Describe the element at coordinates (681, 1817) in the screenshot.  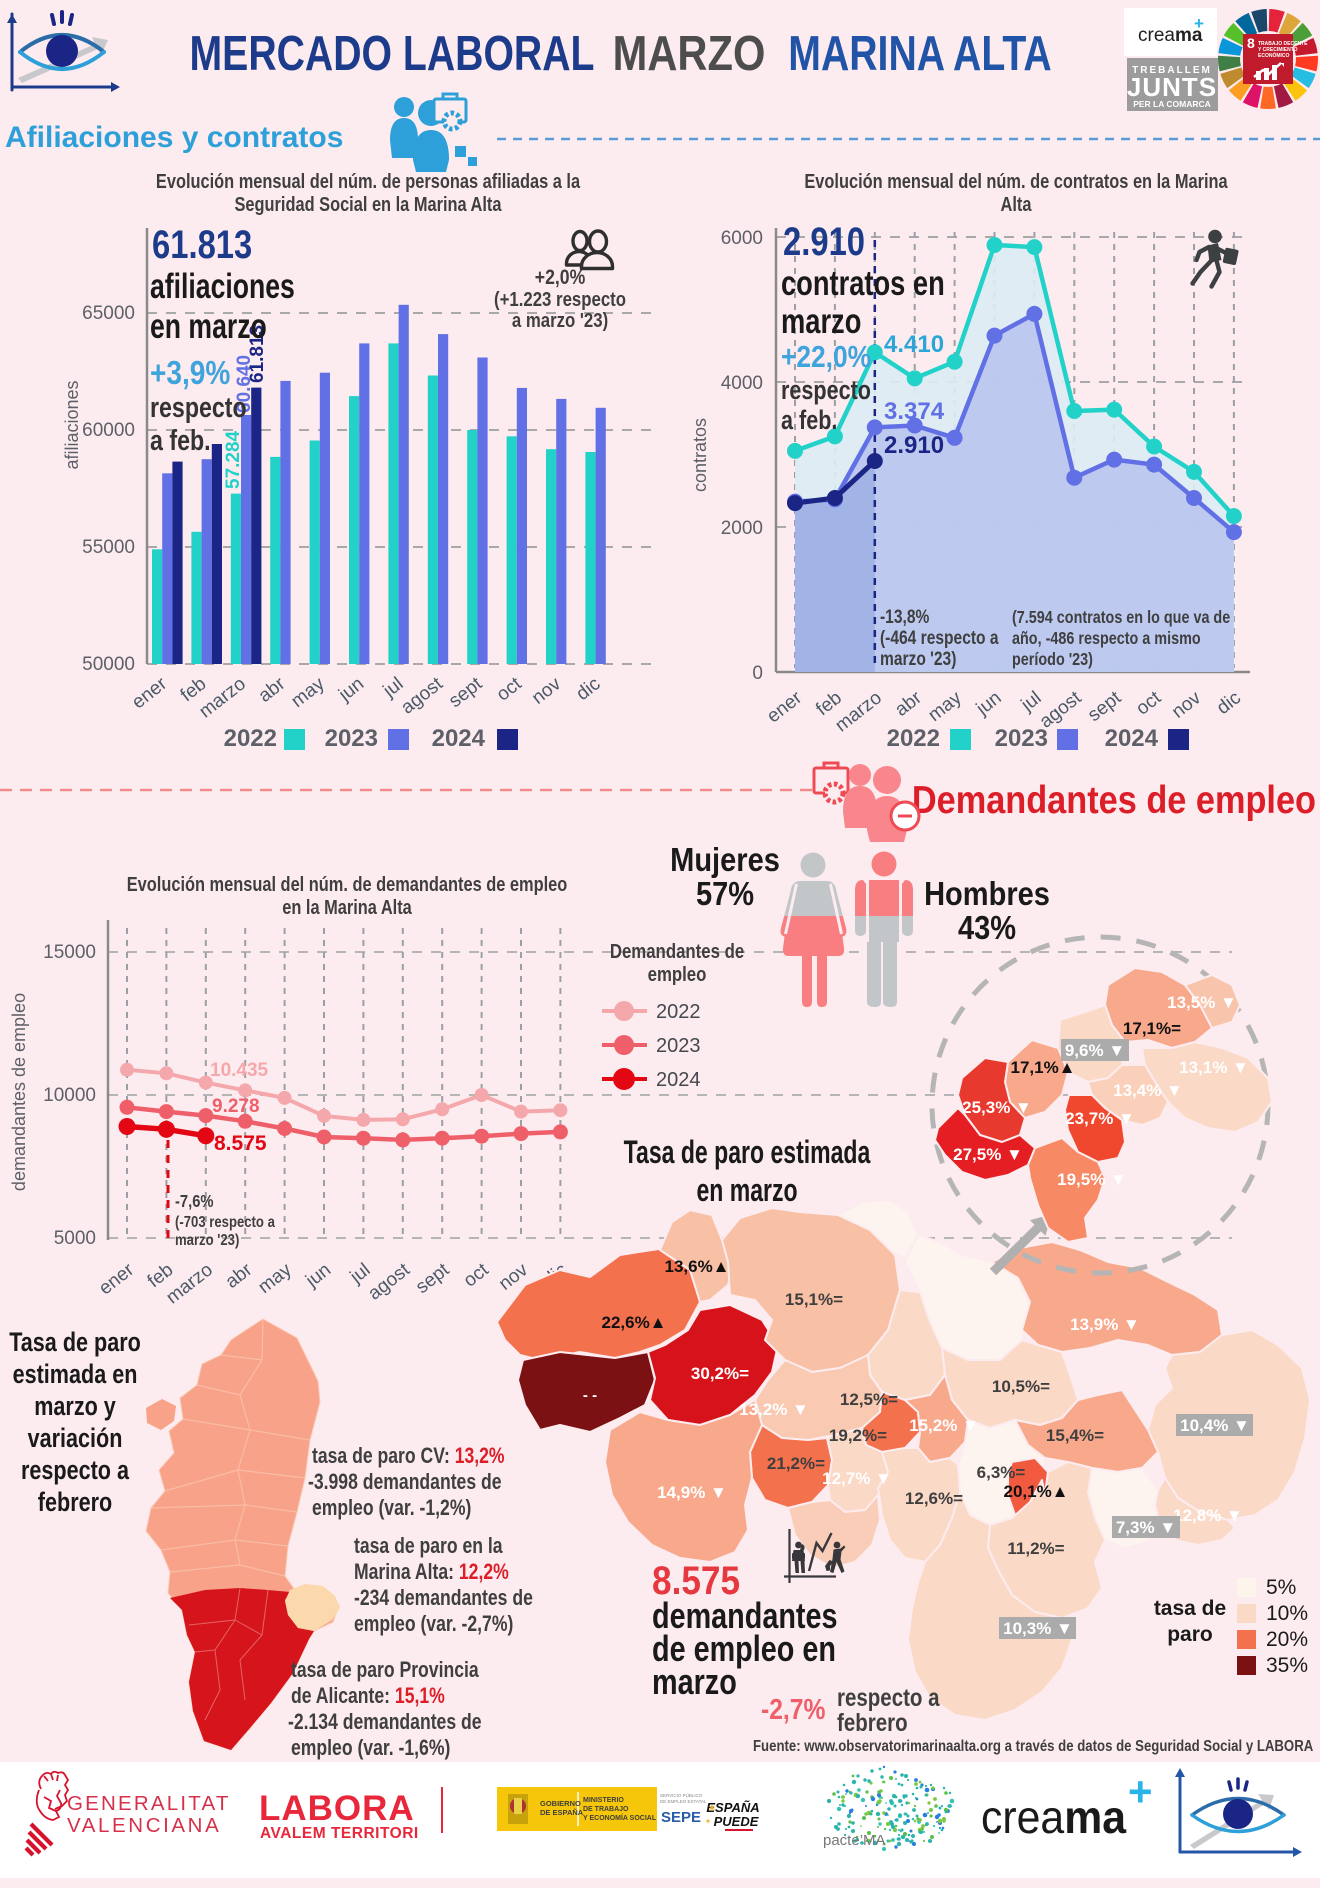
I see `svg-text: SEPE` at that location.